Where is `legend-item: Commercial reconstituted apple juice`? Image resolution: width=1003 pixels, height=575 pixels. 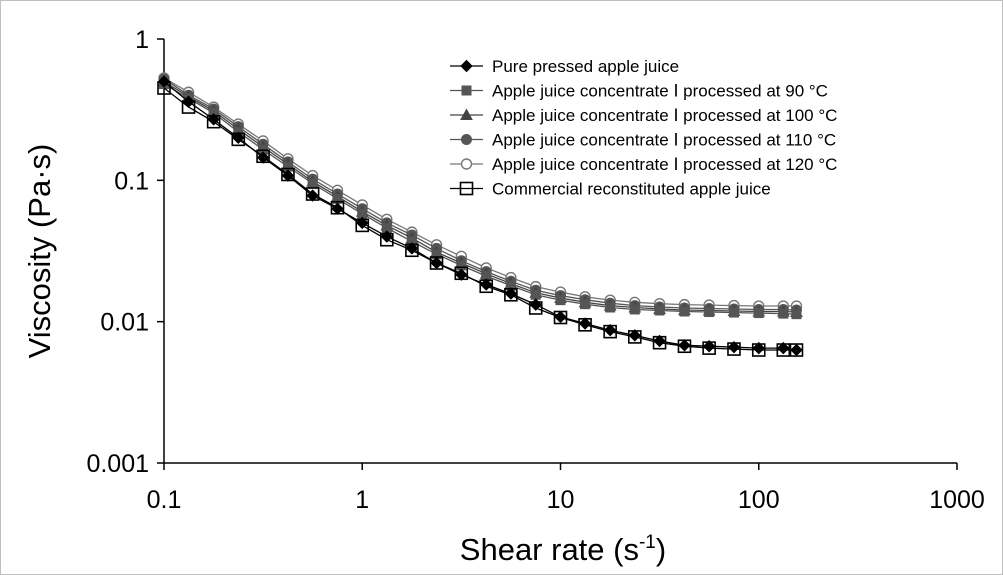
legend-item: Commercial reconstituted apple juice is located at coordinates (610, 189).